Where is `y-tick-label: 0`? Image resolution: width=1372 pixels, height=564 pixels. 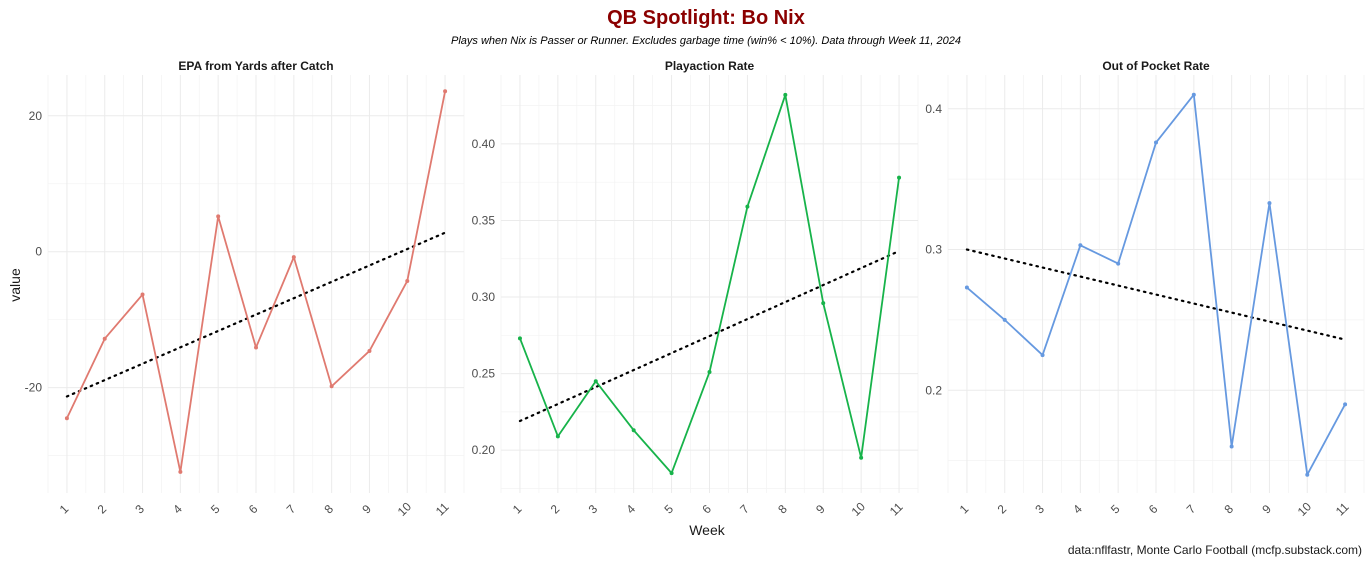 y-tick-label: 0 is located at coordinates (38, 252).